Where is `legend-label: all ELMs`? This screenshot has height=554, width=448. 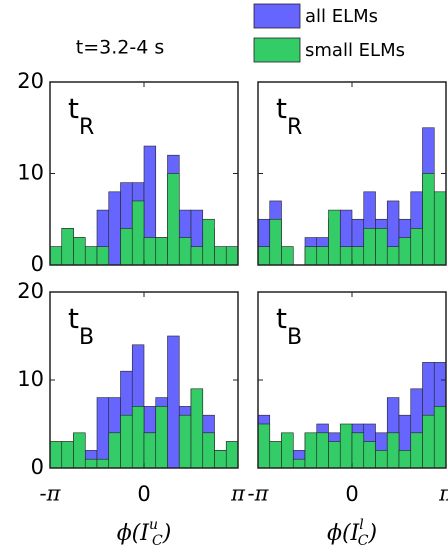
legend-label: all ELMs is located at coordinates (341, 16).